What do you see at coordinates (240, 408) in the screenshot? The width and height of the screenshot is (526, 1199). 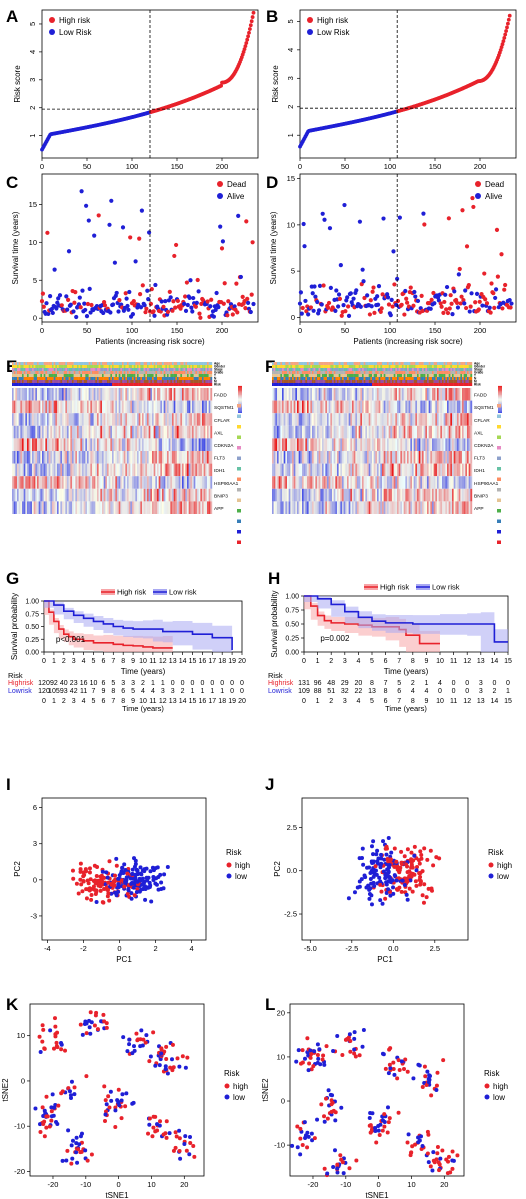 I see `colorbar-segment` at bounding box center [240, 408].